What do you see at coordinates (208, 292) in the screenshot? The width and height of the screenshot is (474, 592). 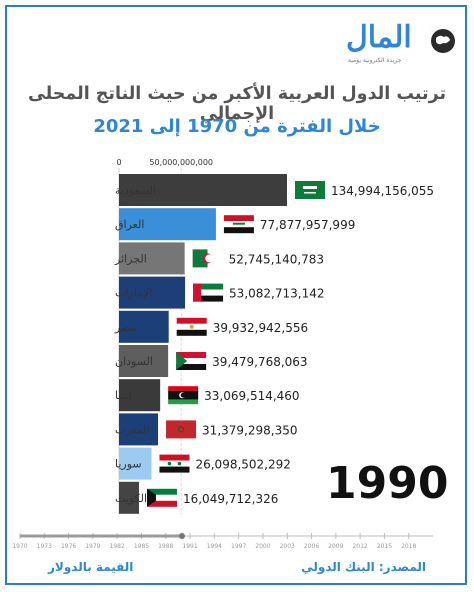 I see `uae-flag-icon` at bounding box center [208, 292].